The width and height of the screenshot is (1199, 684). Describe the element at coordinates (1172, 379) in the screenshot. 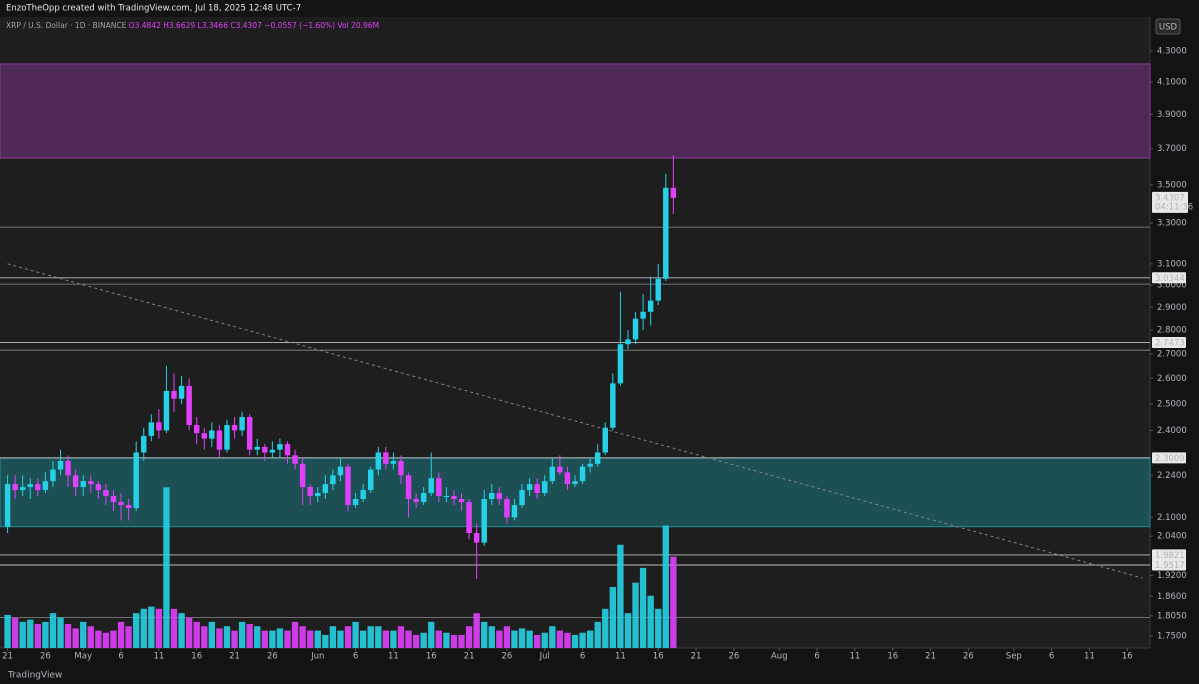

I see `y-tick-label: 2.6000` at that location.